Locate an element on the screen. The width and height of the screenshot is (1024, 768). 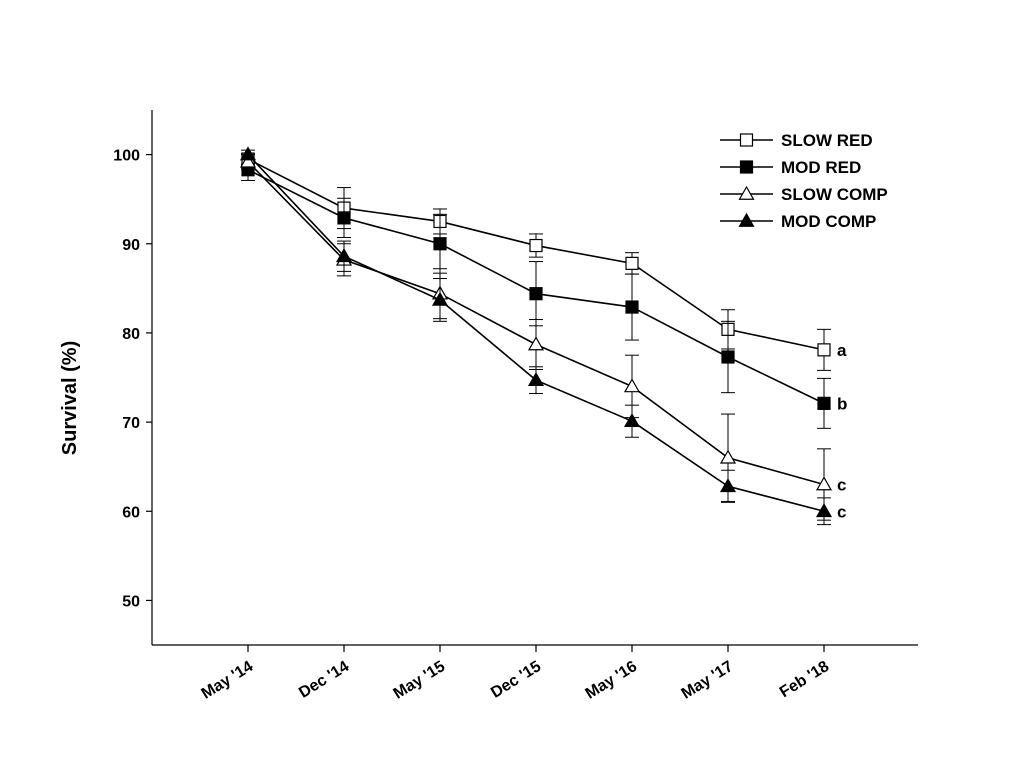
x-tick-label: May '17 is located at coordinates (708, 680).